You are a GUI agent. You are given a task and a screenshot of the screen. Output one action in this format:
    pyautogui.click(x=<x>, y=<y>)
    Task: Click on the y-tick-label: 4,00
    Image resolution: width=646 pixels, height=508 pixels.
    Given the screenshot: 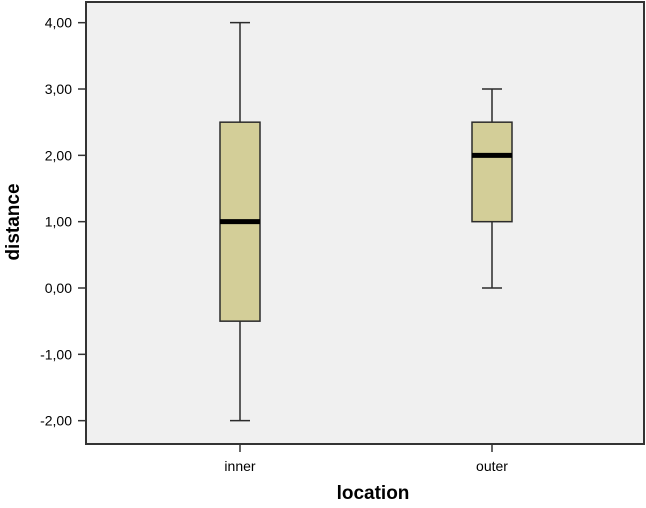 What is the action you would take?
    pyautogui.click(x=58, y=23)
    